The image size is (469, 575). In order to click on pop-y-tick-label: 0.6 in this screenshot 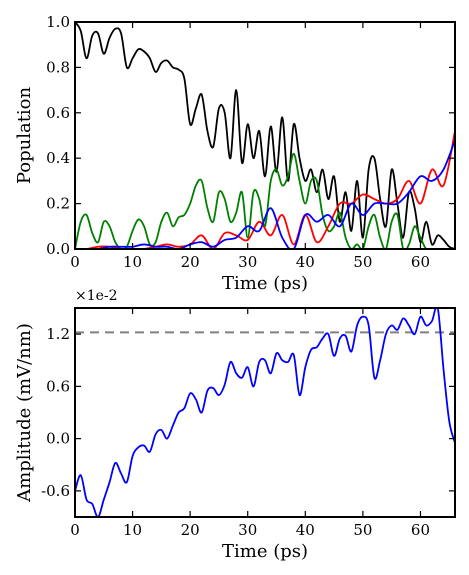, I will do `click(58, 113)`.